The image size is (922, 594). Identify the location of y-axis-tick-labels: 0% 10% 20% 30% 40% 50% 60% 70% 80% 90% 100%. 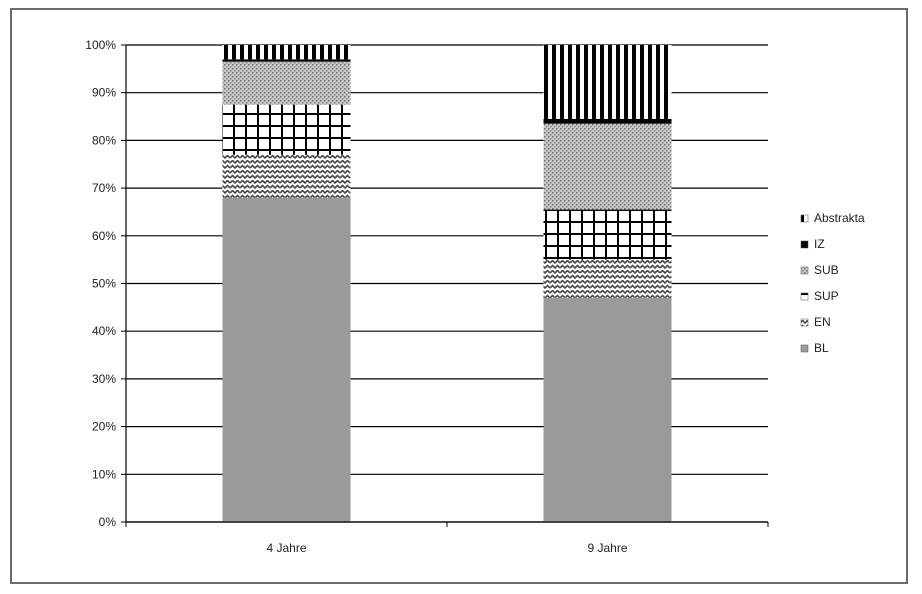
(100, 283).